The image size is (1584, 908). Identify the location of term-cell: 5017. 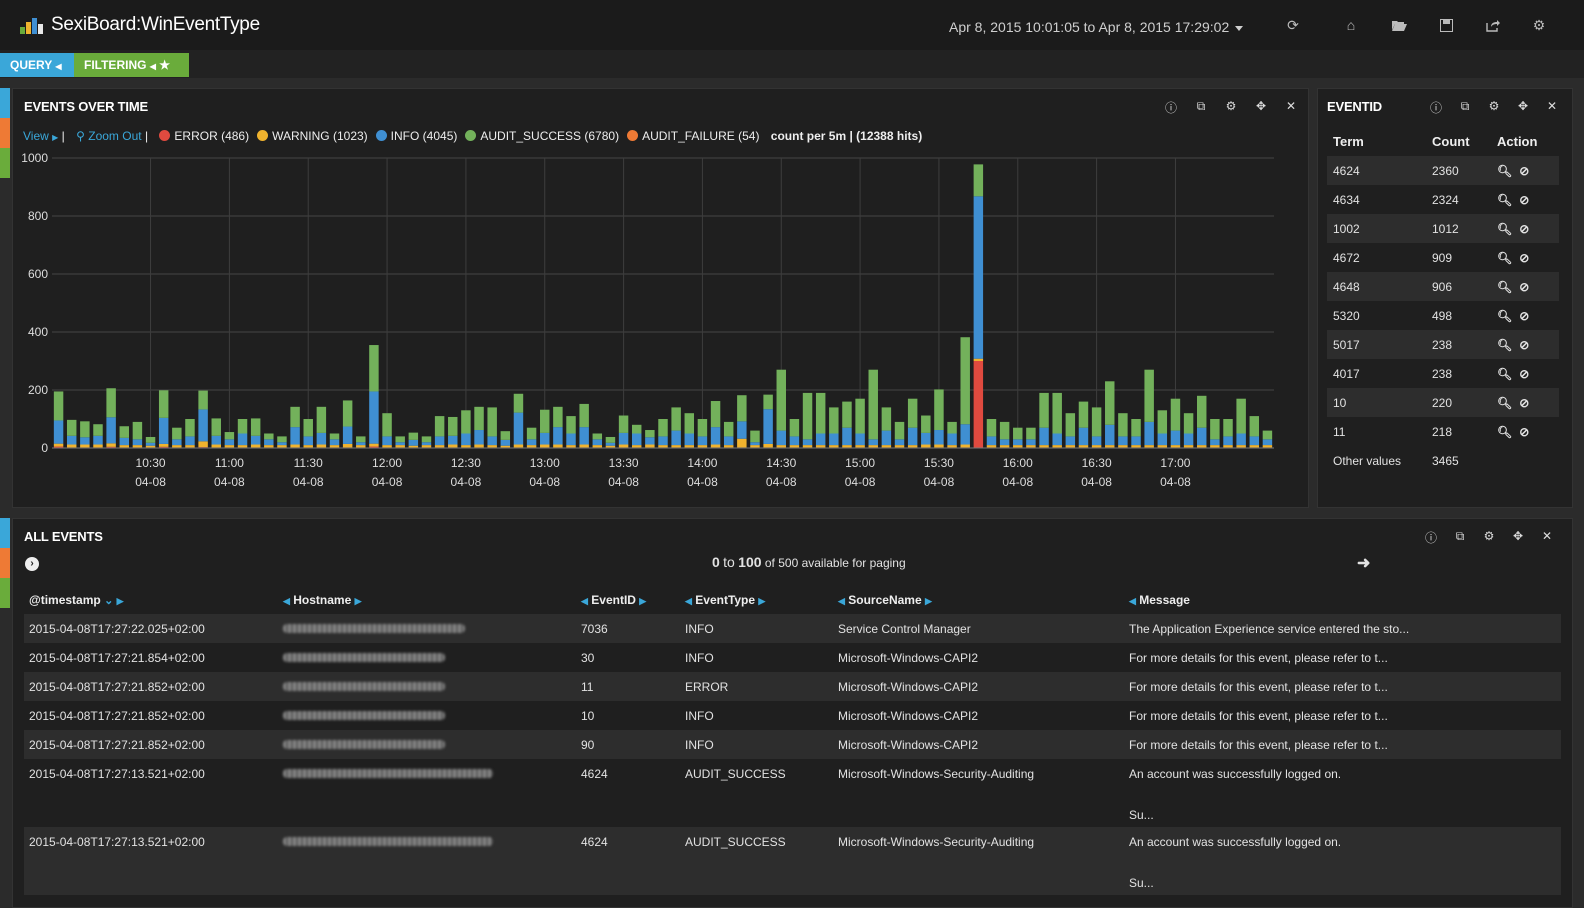
(1379, 344).